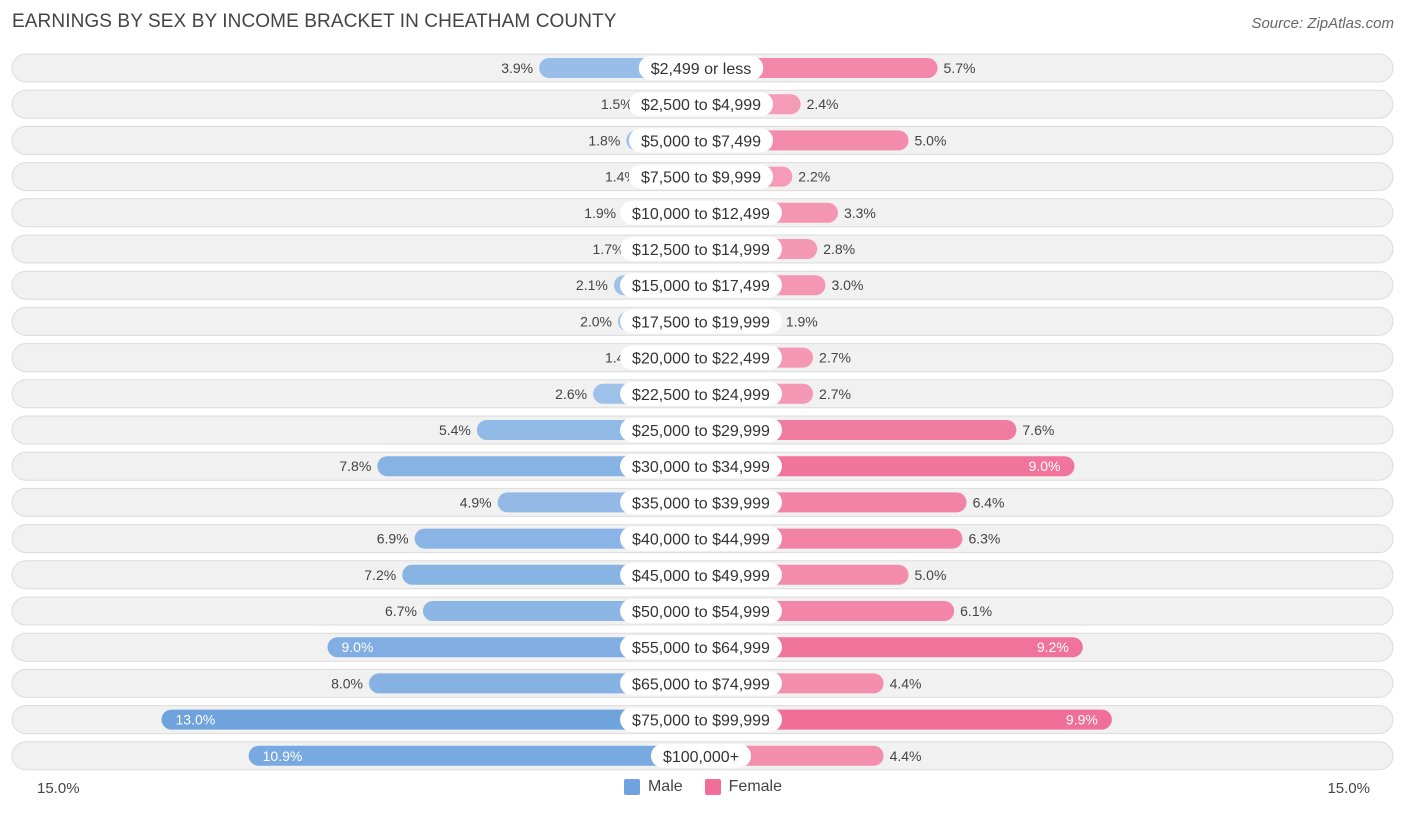 This screenshot has width=1406, height=813. What do you see at coordinates (1053, 647) in the screenshot?
I see `female-value-label: 9.2%` at bounding box center [1053, 647].